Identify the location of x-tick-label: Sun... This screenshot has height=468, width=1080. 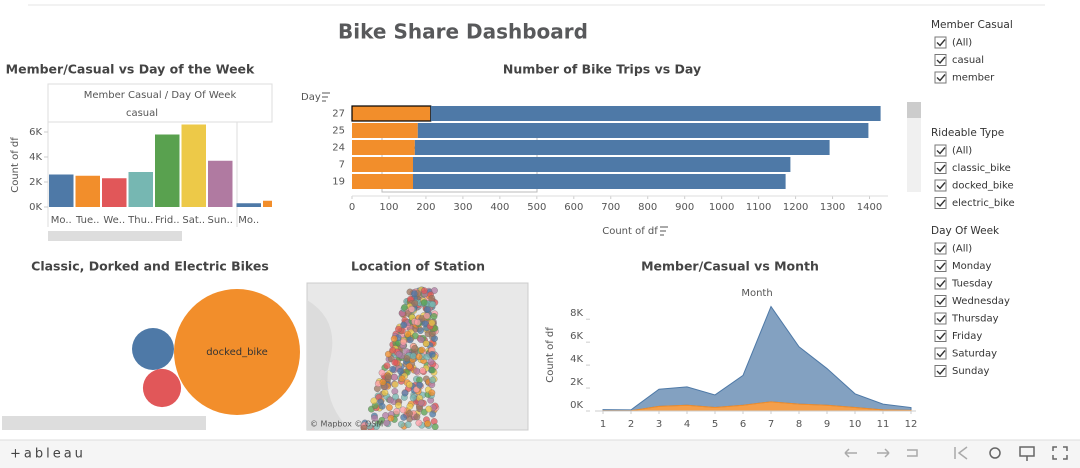
(220, 220).